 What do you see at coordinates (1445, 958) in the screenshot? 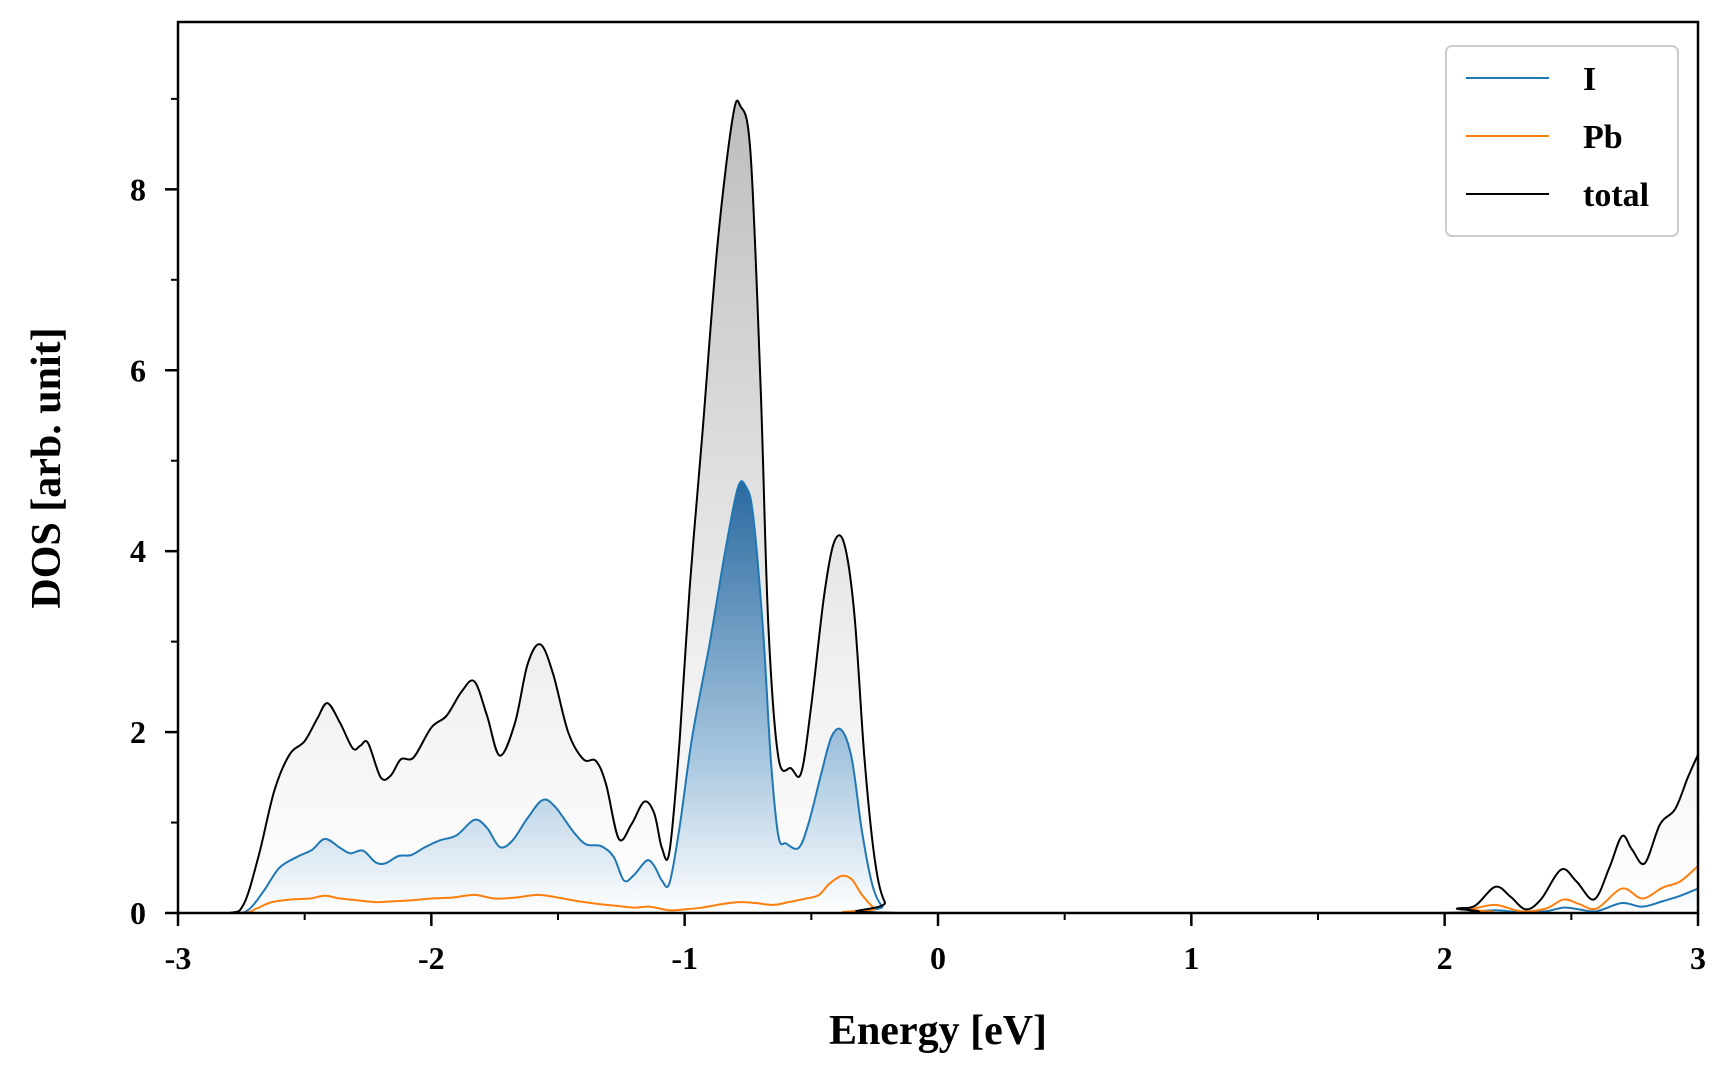
I see `x-tick-label: 2` at bounding box center [1445, 958].